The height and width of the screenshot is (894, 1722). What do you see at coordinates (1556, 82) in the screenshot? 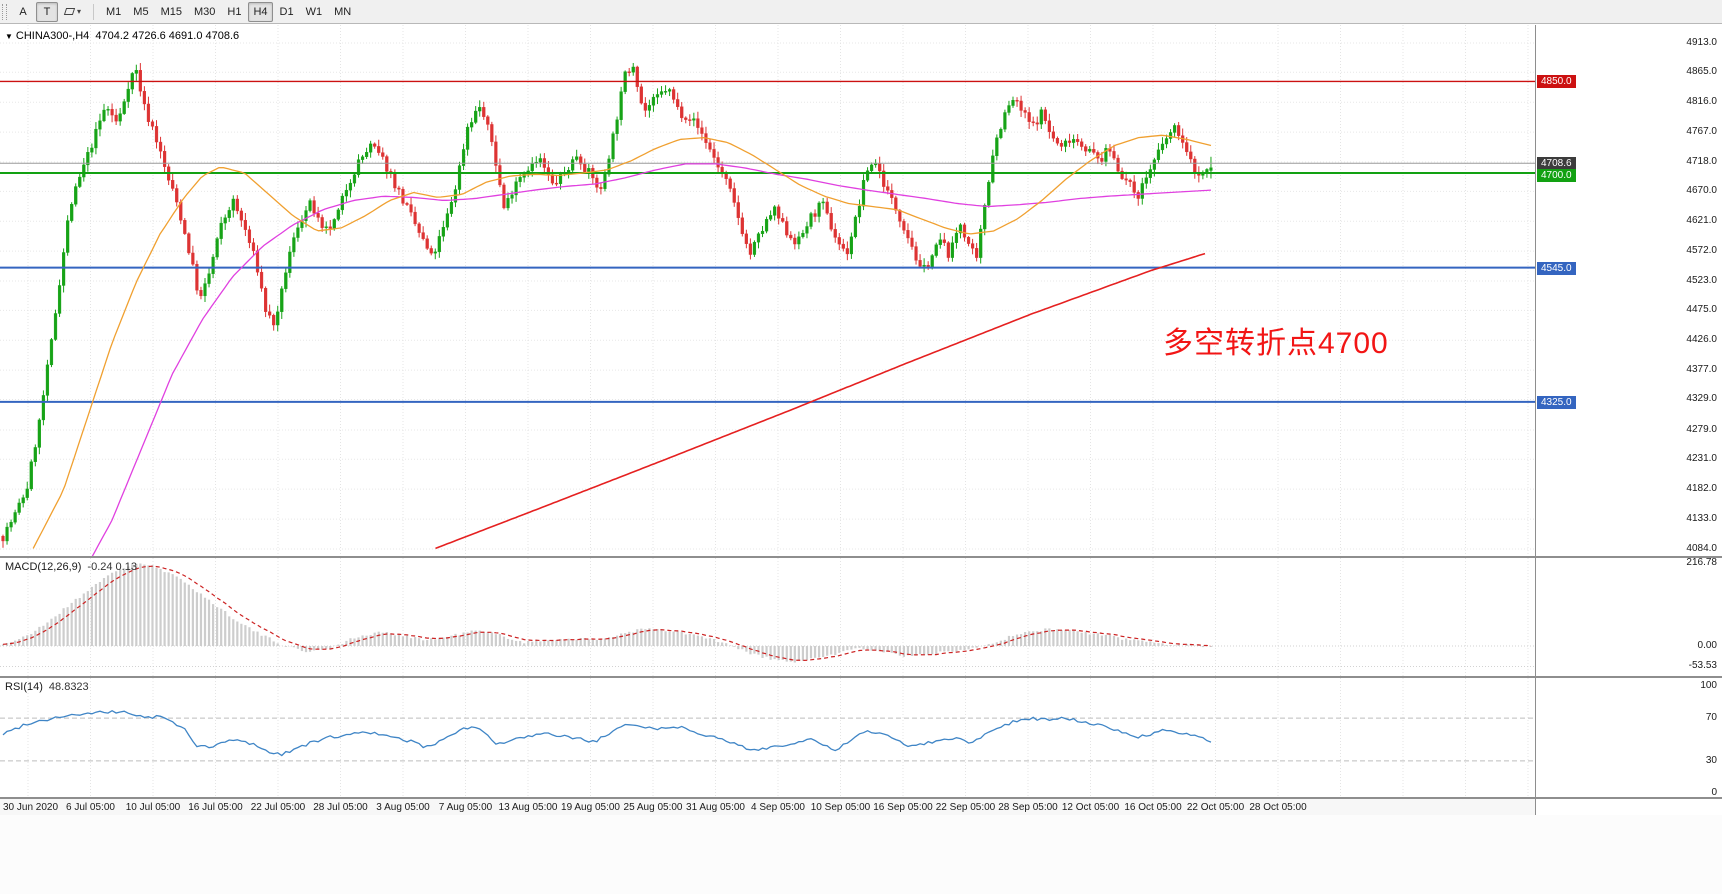
I see `price-level-label: 4850.0` at bounding box center [1556, 82].